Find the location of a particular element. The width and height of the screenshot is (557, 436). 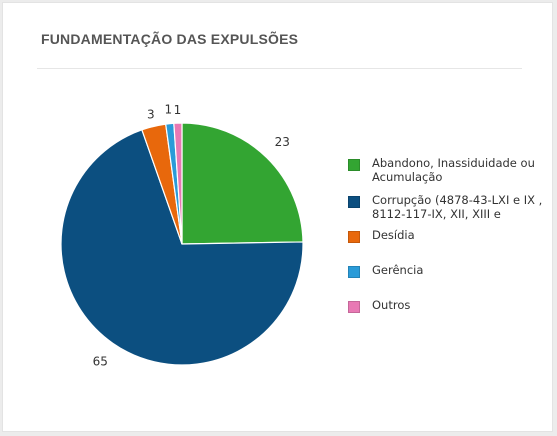

legend-label: Abandono, Inassiduidade ou Acumulação is located at coordinates (458, 170).